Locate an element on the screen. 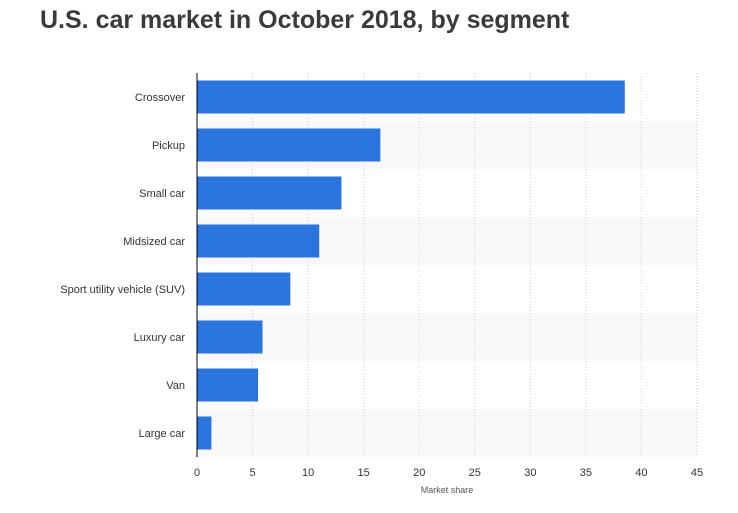 The width and height of the screenshot is (738, 513). category-label: Pickup is located at coordinates (168, 146).